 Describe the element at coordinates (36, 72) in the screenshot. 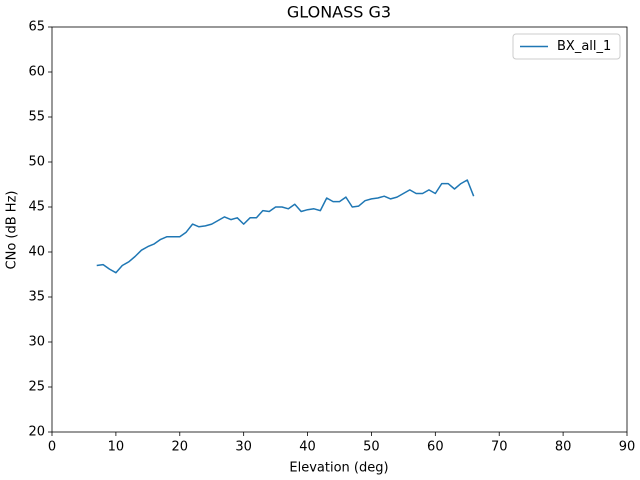

I see `y-tick-label: 60` at that location.